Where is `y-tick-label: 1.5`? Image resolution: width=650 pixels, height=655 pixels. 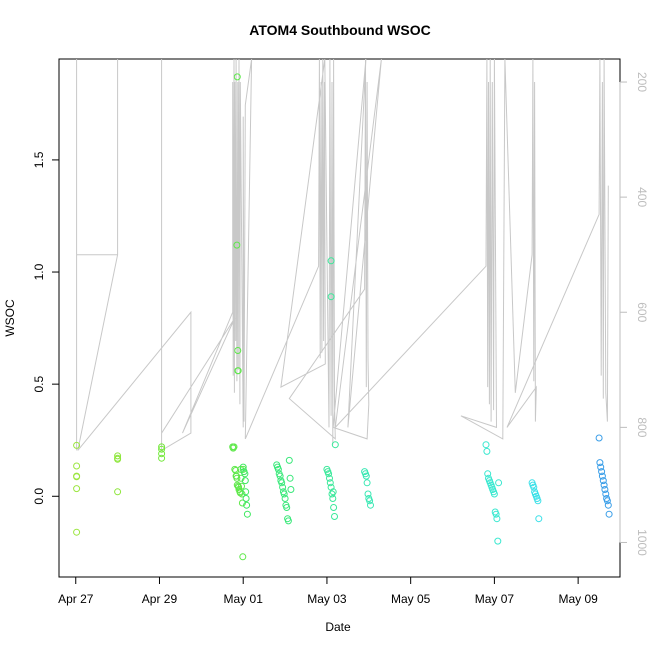
y-tick-label: 1.5 is located at coordinates (39, 159).